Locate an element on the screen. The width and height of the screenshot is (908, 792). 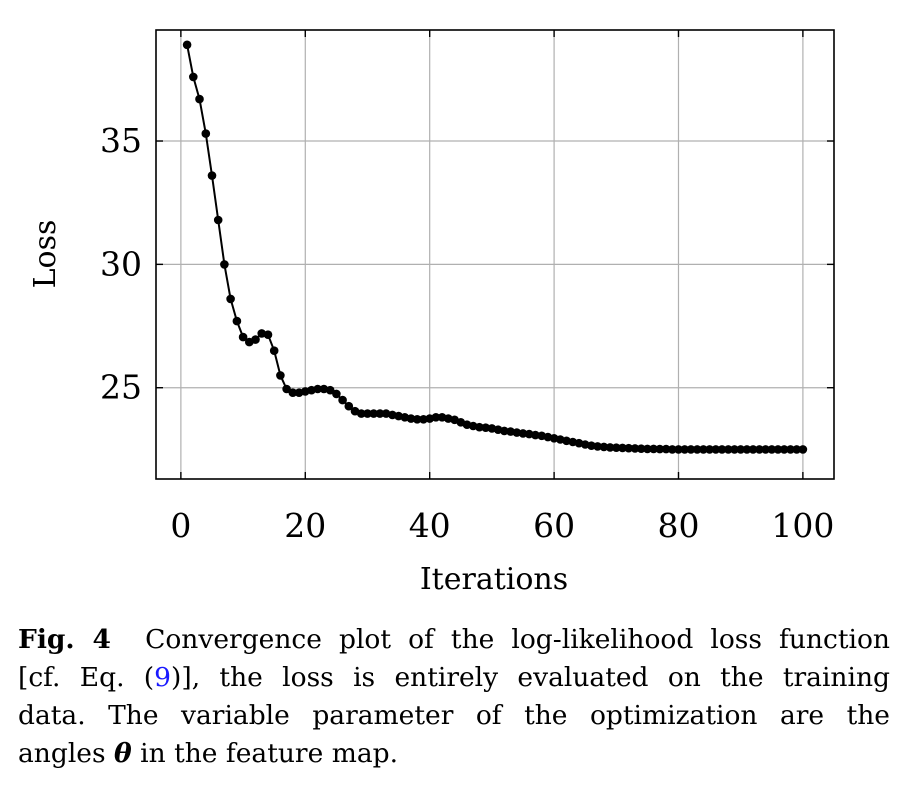
y-tick-label: 35 is located at coordinates (121, 140).